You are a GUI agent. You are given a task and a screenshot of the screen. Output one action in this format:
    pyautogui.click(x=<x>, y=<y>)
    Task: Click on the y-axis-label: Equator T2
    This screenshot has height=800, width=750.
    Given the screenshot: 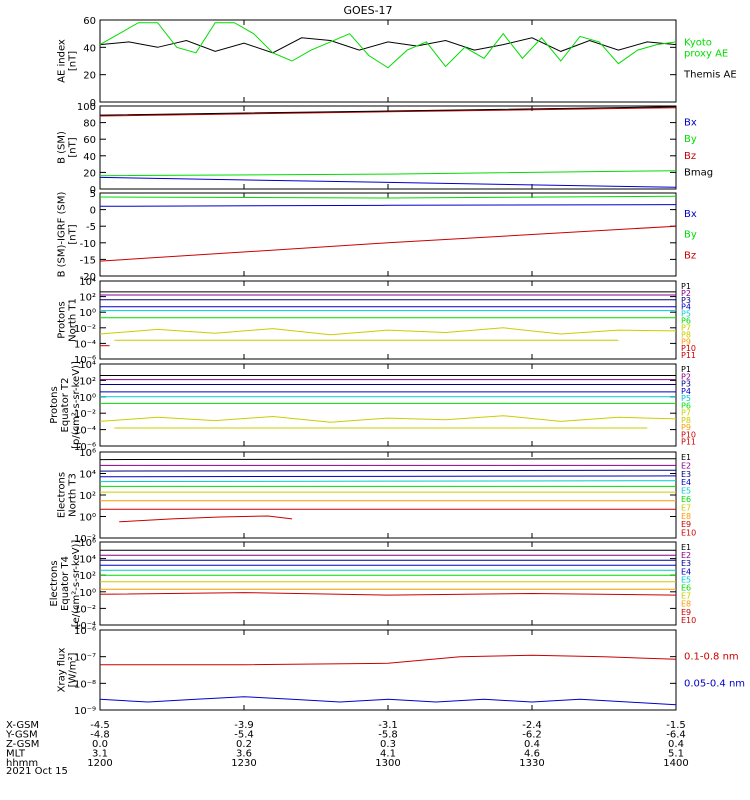 What is the action you would take?
    pyautogui.click(x=65, y=405)
    